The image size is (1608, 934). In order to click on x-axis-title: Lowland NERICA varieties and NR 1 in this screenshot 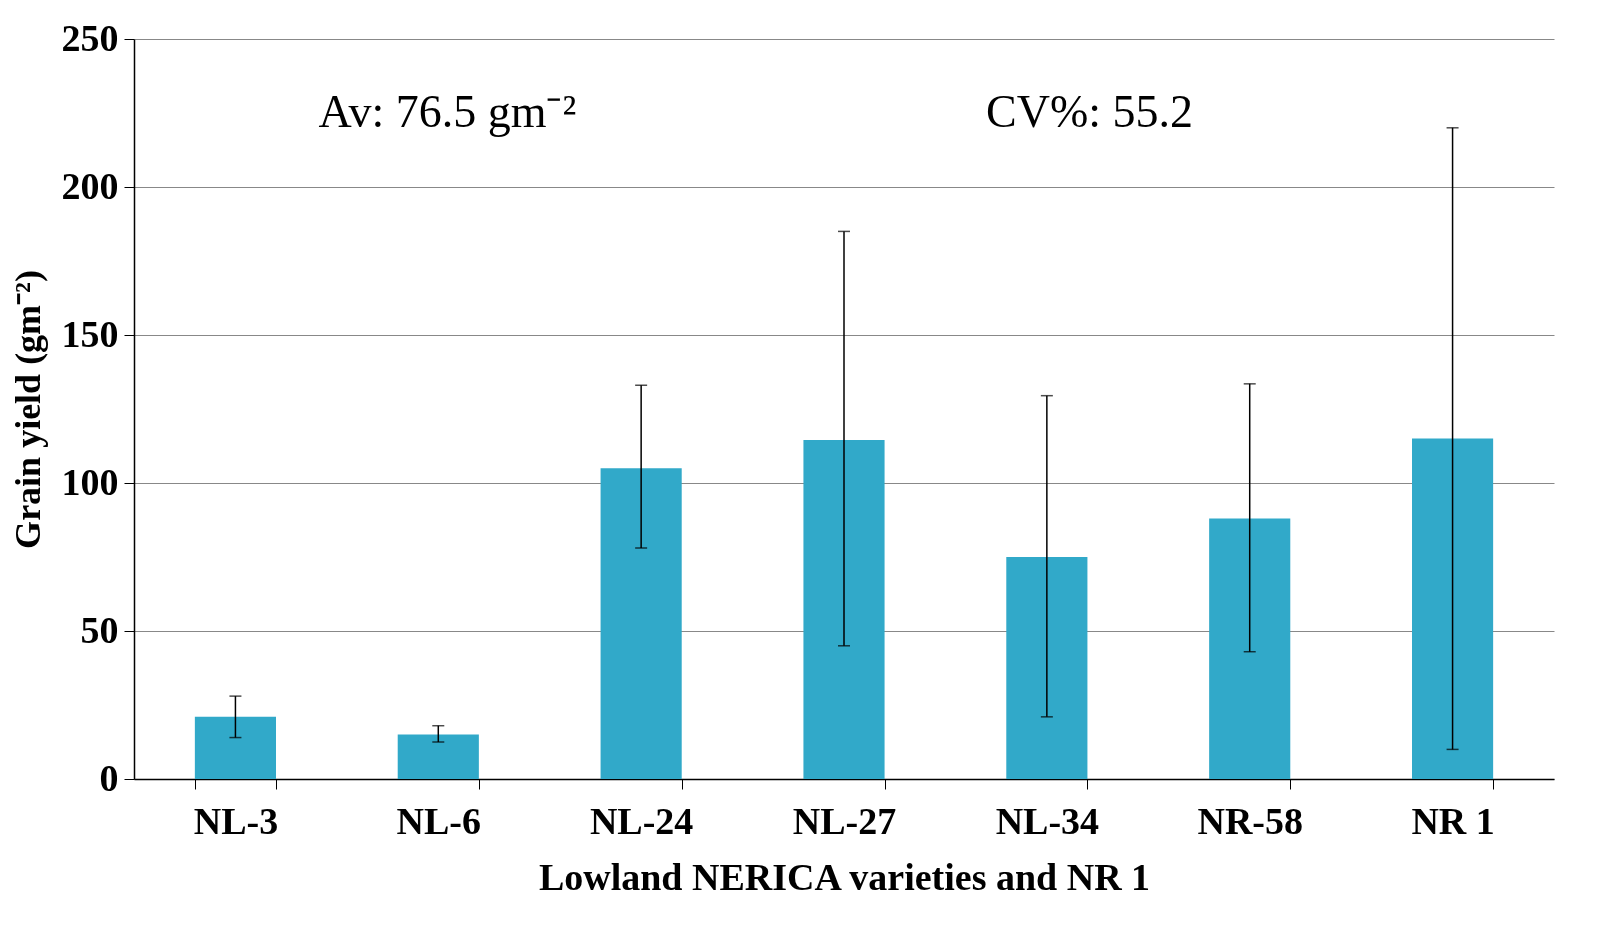, I will do `click(844, 876)`.